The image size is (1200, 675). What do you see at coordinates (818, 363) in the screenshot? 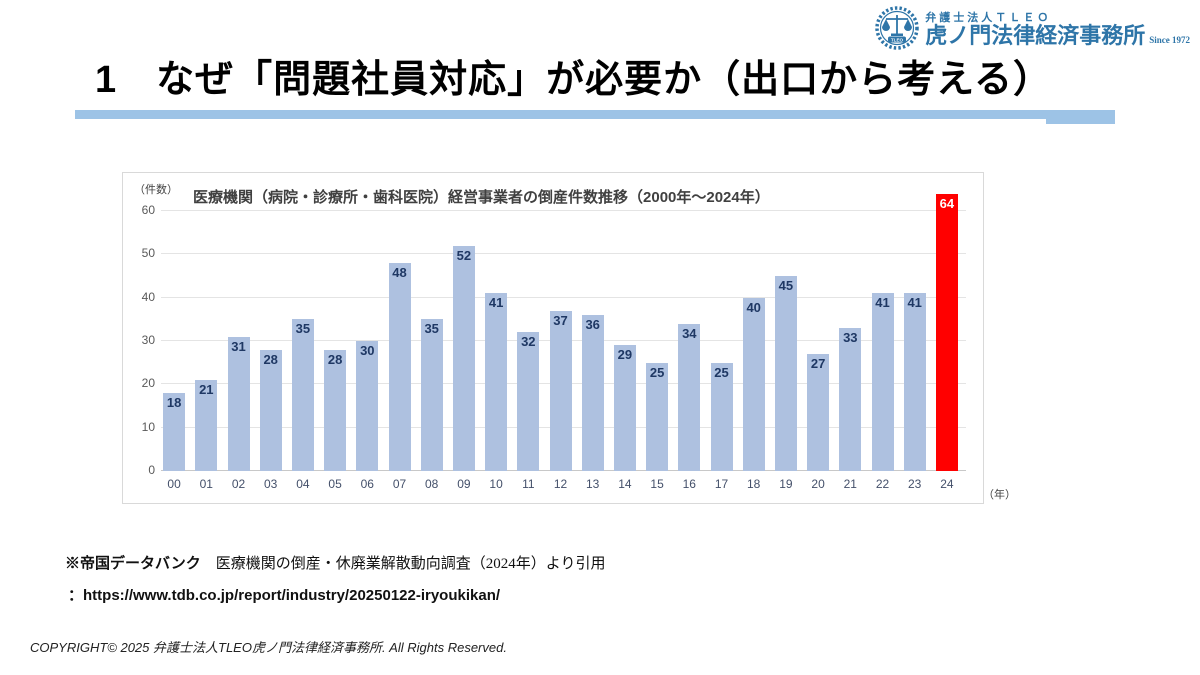
I see `bar-value-label-20: 27` at bounding box center [818, 363].